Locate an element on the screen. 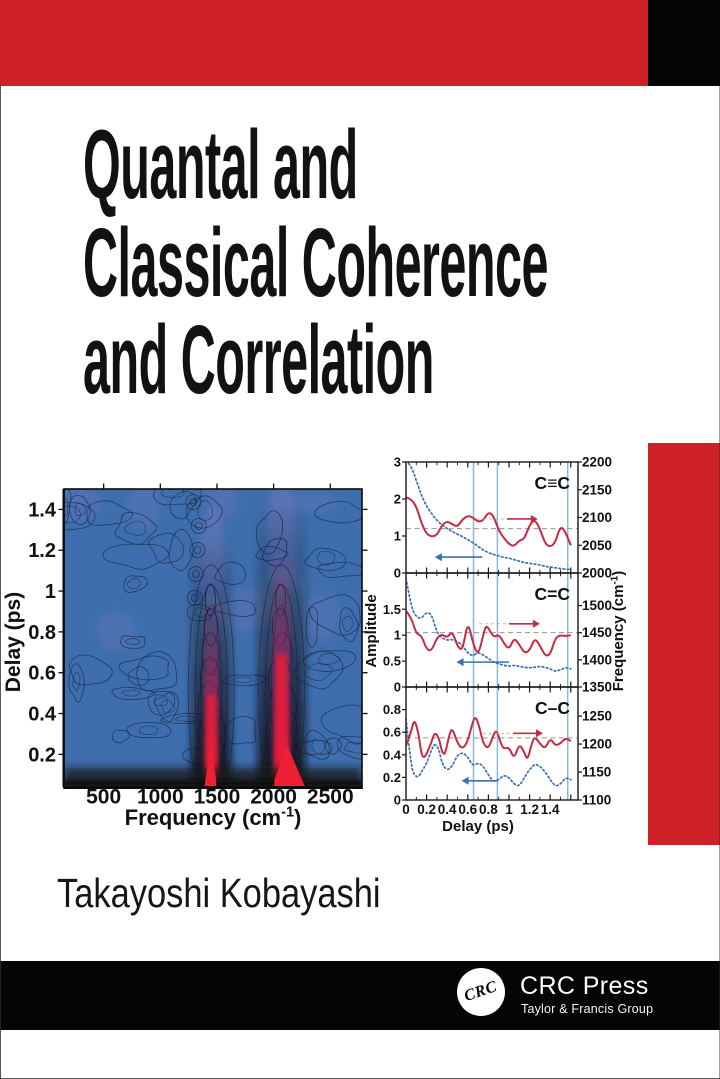  title-line-2: Classical Coherence is located at coordinates (315, 262).